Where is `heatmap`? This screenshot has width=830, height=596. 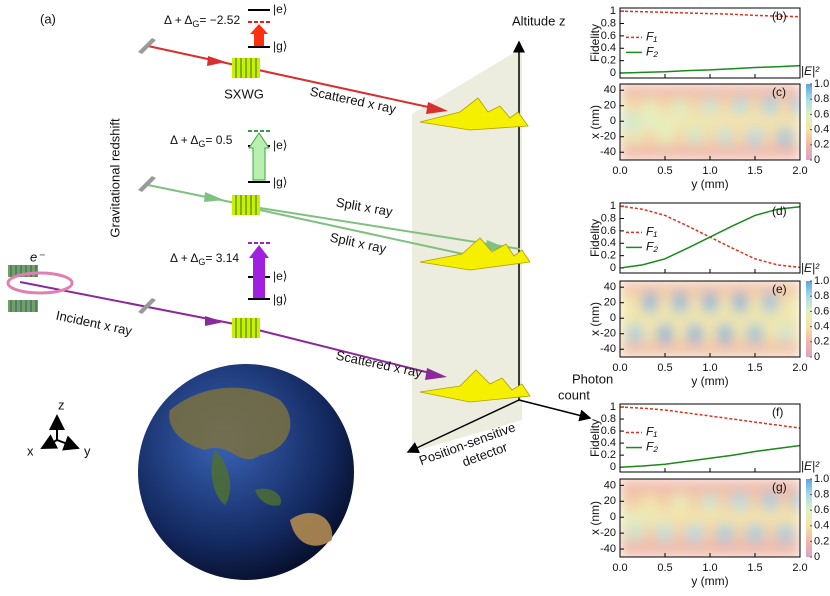
heatmap is located at coordinates (710, 319).